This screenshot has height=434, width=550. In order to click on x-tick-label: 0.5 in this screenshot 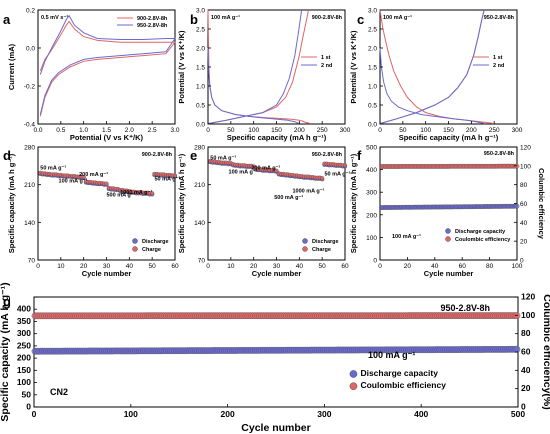, I will do `click(60, 130)`.